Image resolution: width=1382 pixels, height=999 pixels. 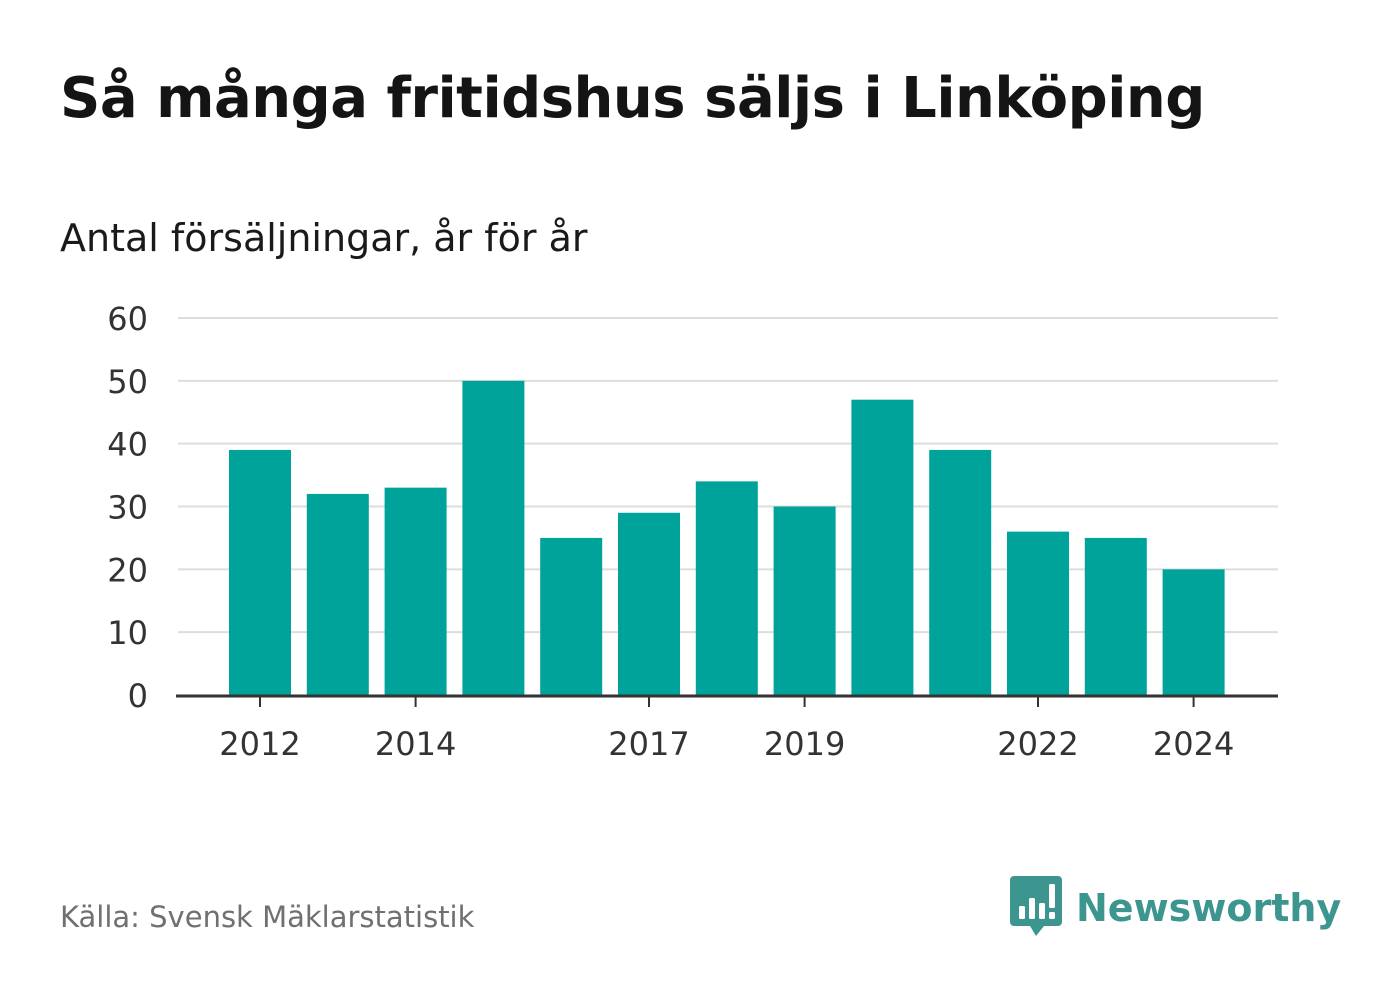 What do you see at coordinates (138, 696) in the screenshot?
I see `y-tick-label: 0` at bounding box center [138, 696].